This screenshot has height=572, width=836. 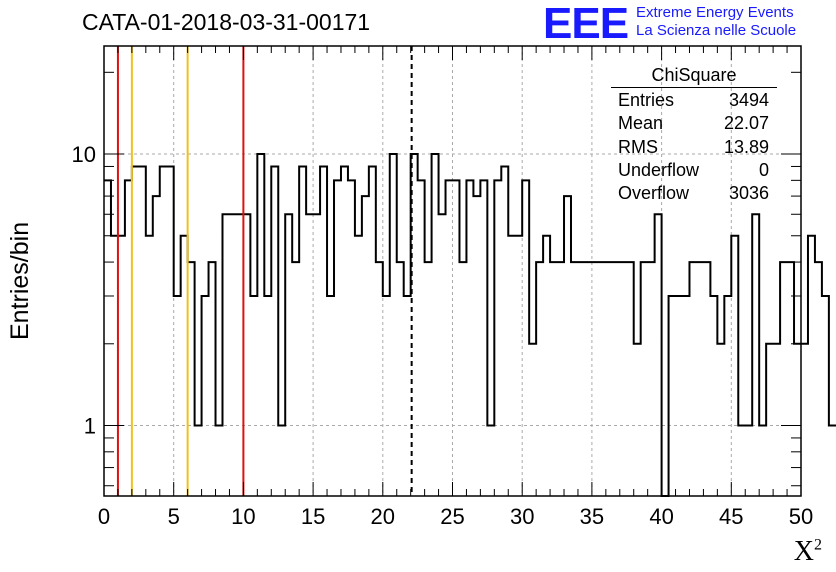 I want to click on logo-line-1: Extreme Energy Events, so click(x=715, y=12).